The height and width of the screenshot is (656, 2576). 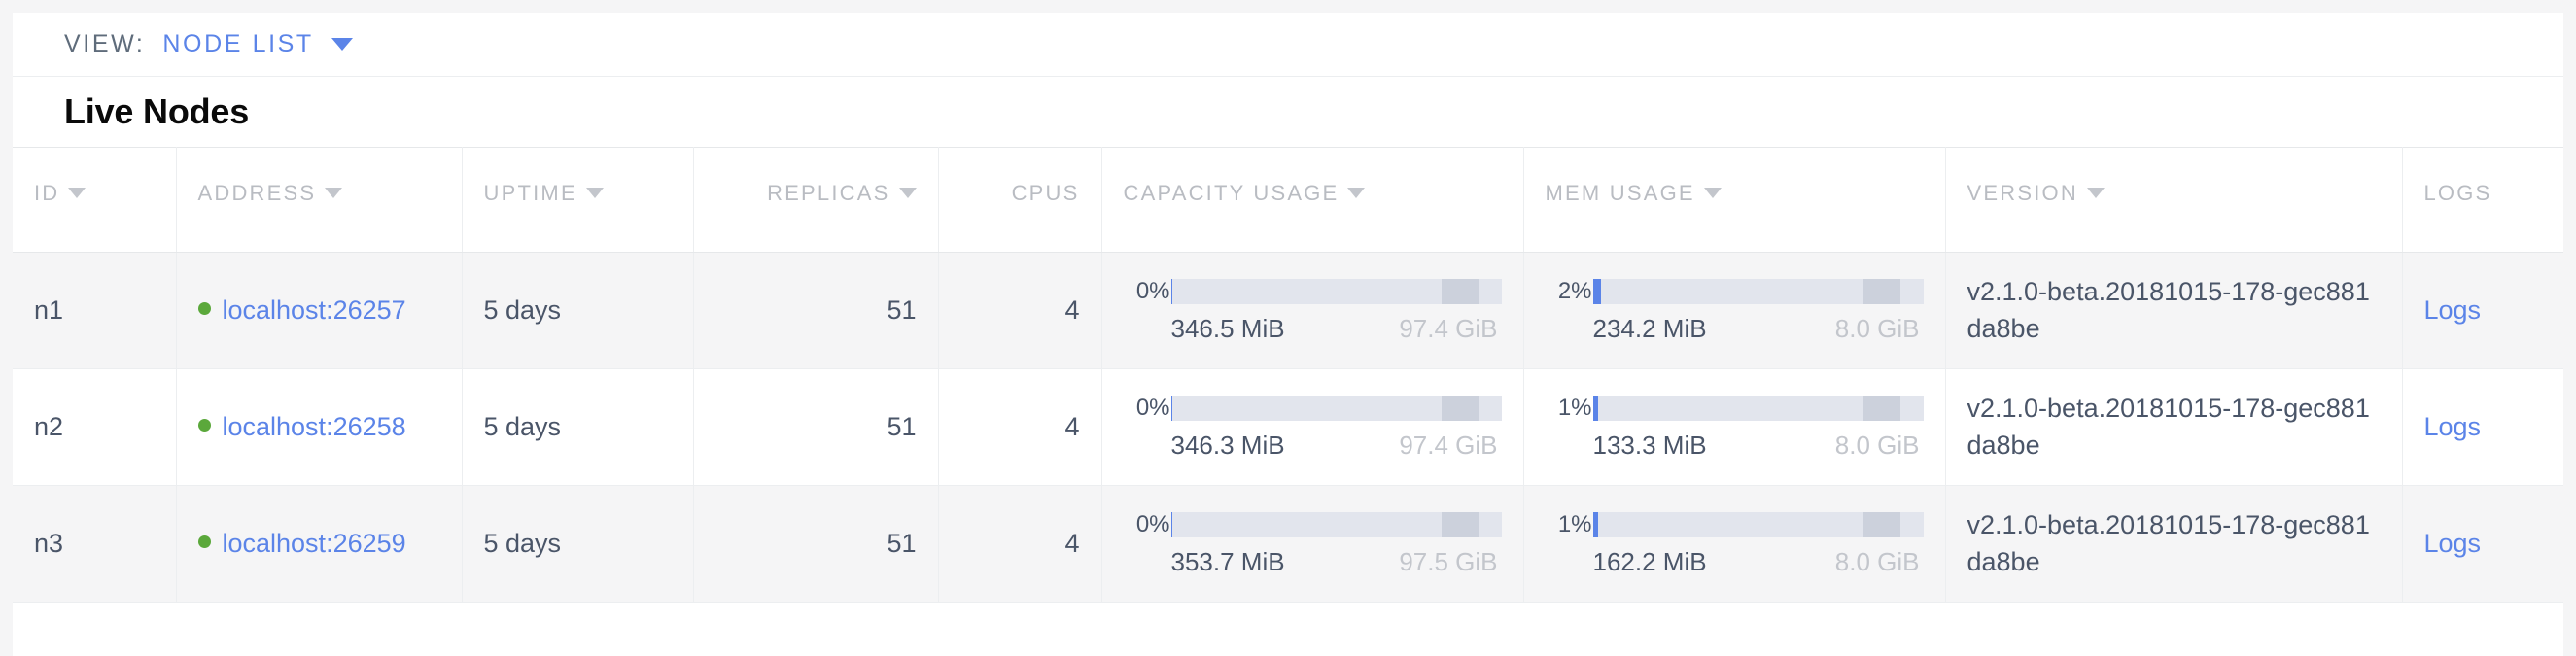 What do you see at coordinates (1045, 193) in the screenshot?
I see `column-header-label: CPUS` at bounding box center [1045, 193].